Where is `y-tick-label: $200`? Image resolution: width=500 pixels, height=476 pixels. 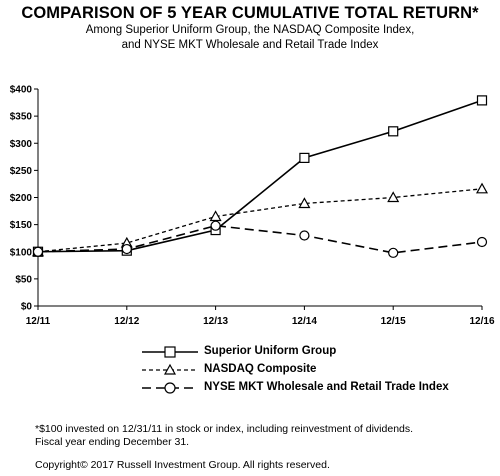 y-tick-label: $200 is located at coordinates (21, 198).